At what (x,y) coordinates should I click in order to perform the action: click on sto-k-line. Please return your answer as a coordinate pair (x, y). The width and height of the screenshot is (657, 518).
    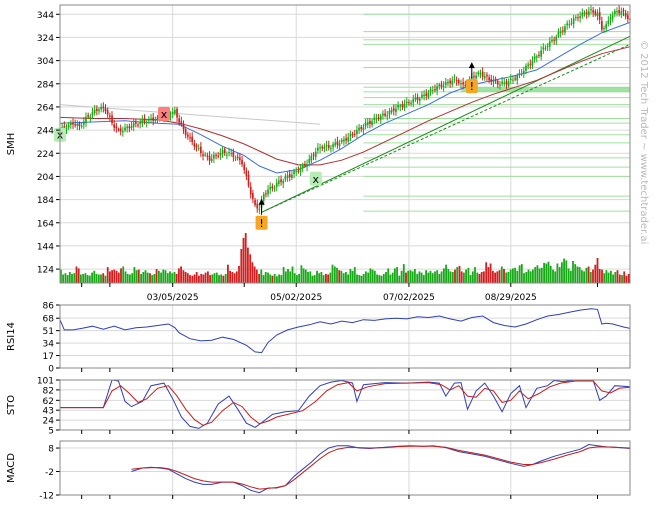
    Looking at the image, I should click on (345, 404).